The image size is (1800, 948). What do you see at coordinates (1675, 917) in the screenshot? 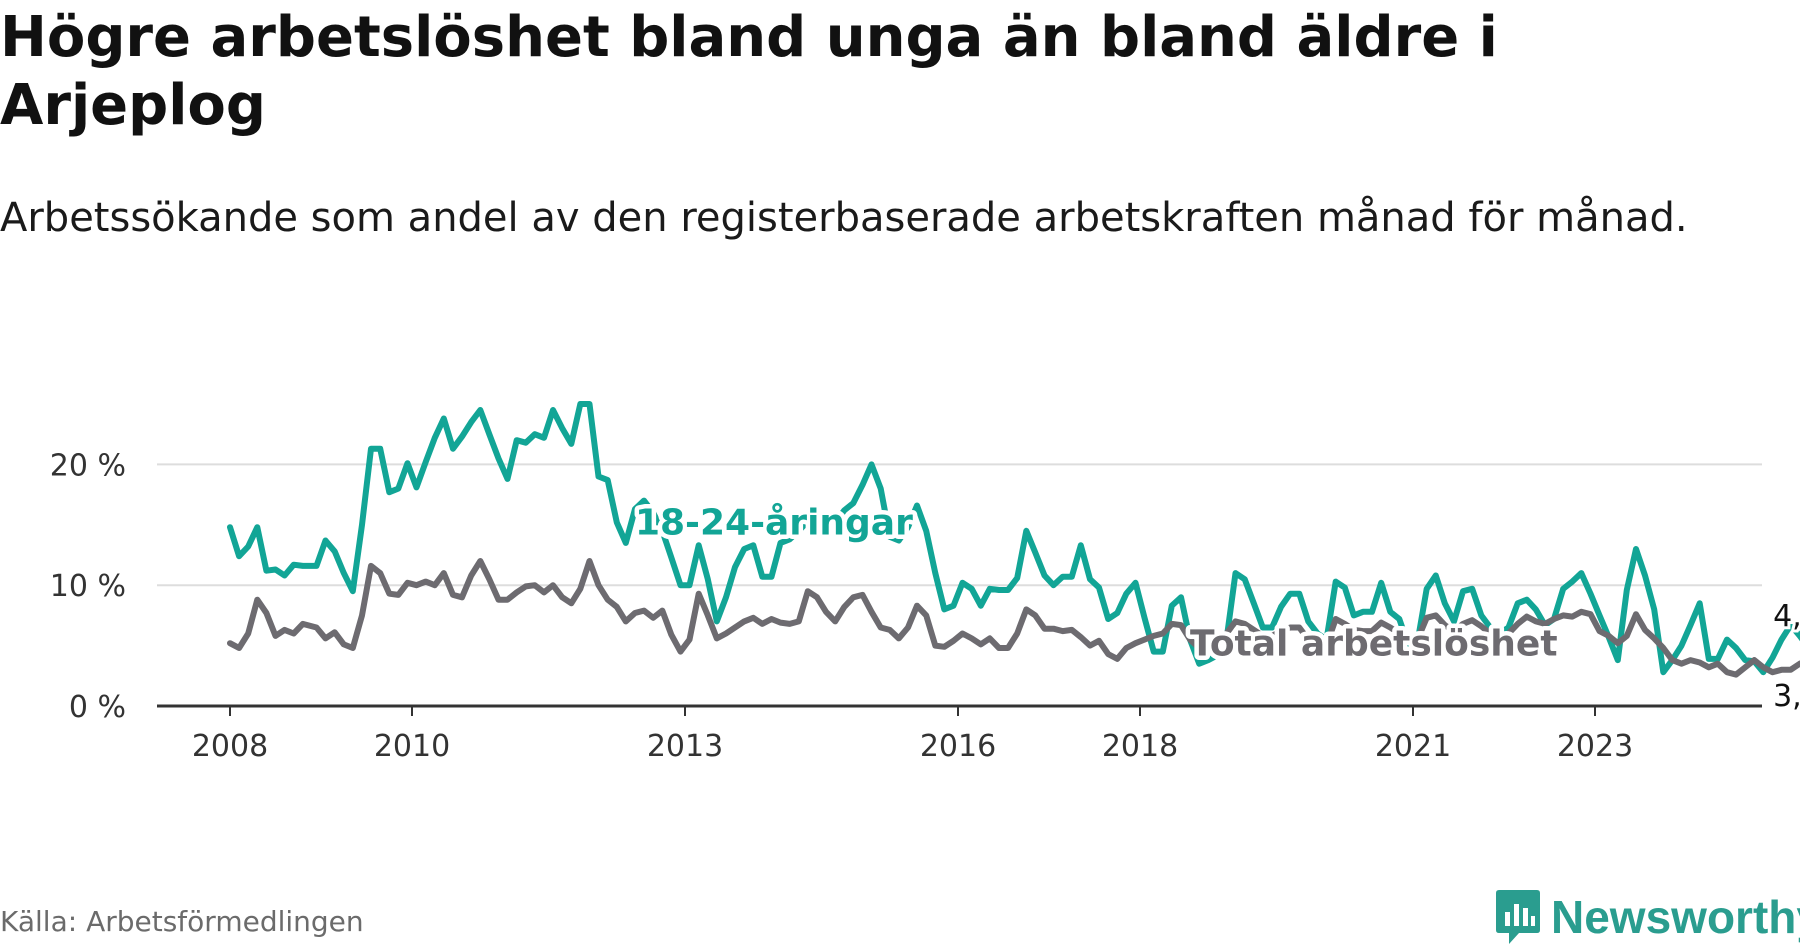
I see `brand-name: Newsworthy` at bounding box center [1675, 917].